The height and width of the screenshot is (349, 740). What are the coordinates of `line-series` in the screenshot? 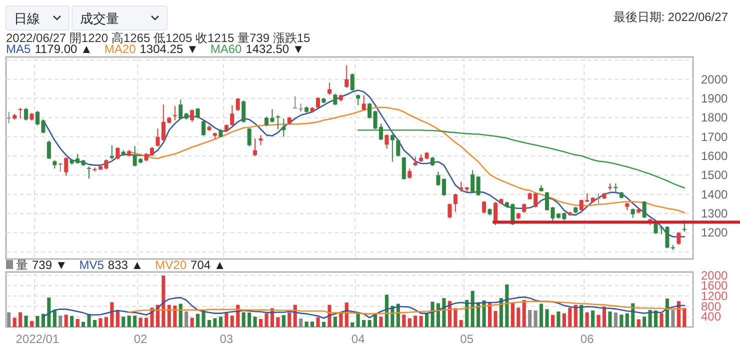 It's located at (407, 307).